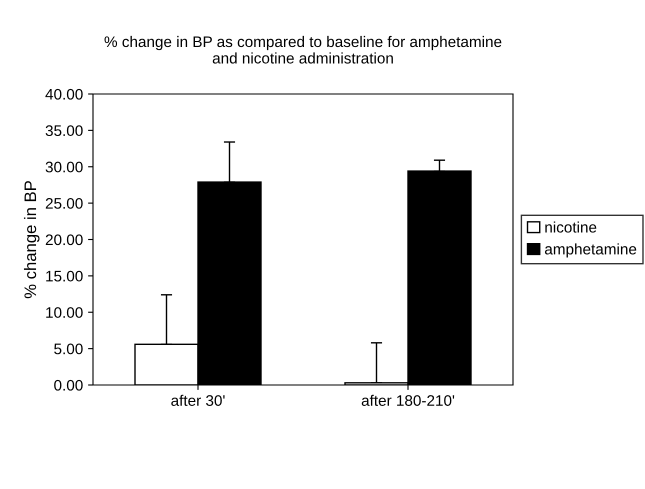 The image size is (645, 489). Describe the element at coordinates (64, 312) in the screenshot. I see `y-tick-label: 10.00` at that location.